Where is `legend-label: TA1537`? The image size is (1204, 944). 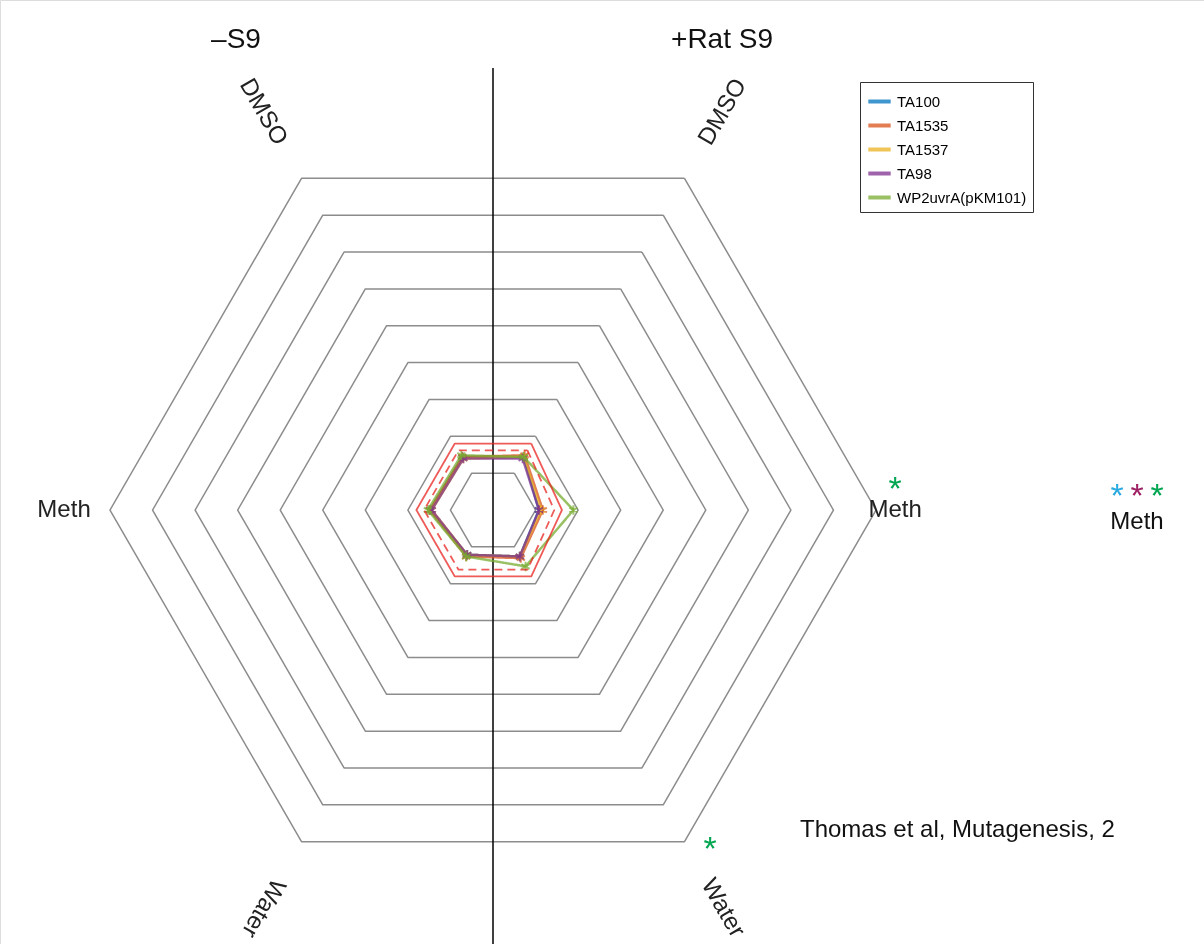
legend-label: TA1537 is located at coordinates (923, 149).